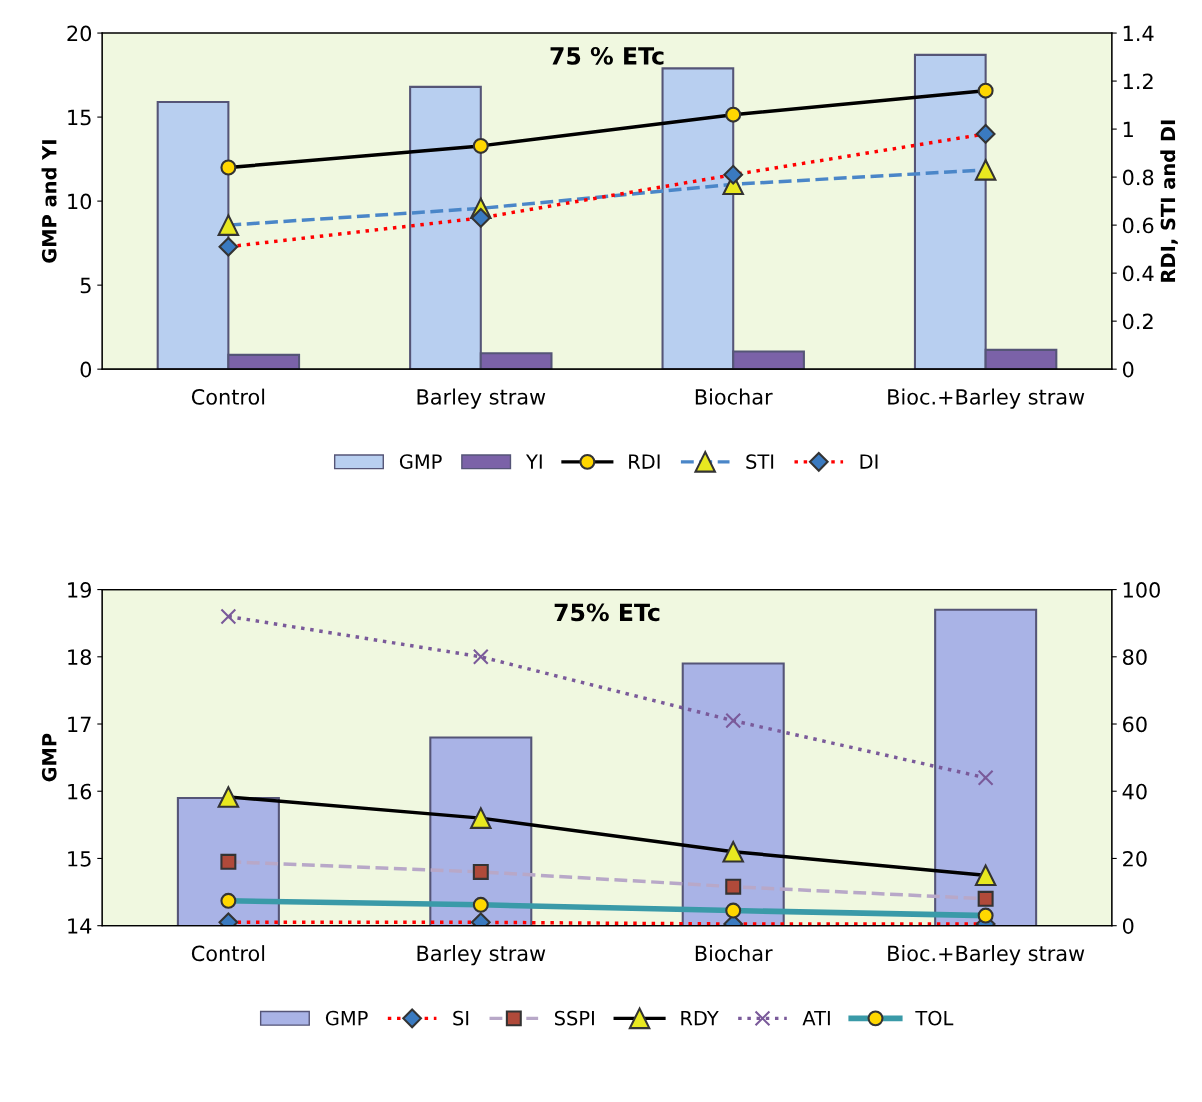 This screenshot has height=1102, width=1202. I want to click on y-axis-title: GMP, so click(49, 757).